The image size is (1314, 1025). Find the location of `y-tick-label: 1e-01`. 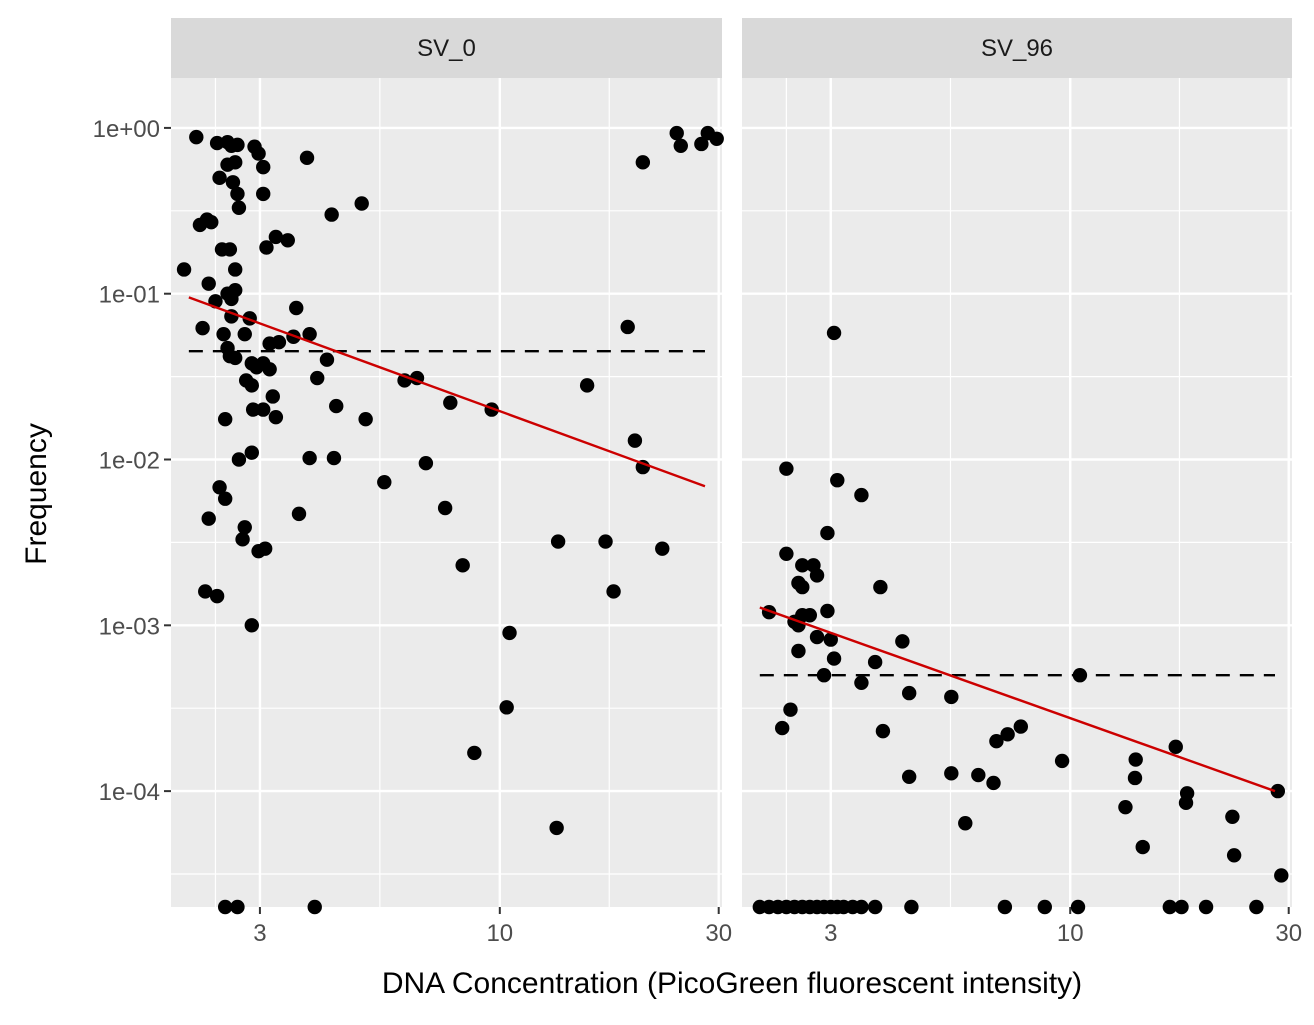

y-tick-label: 1e-01 is located at coordinates (129, 295).